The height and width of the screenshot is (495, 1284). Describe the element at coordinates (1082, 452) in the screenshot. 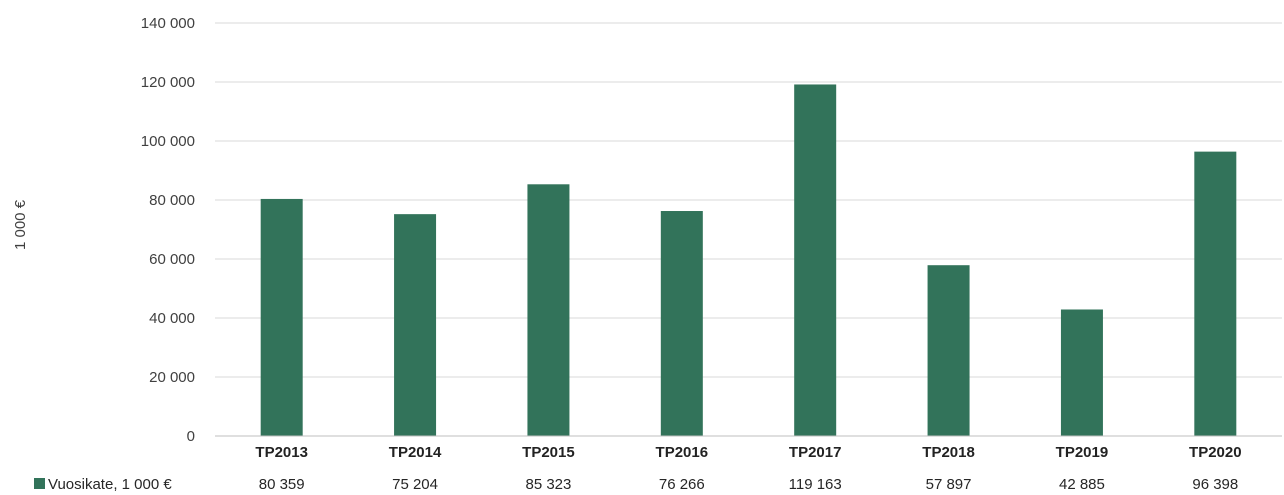

I see `x-category-label: TP2019` at that location.